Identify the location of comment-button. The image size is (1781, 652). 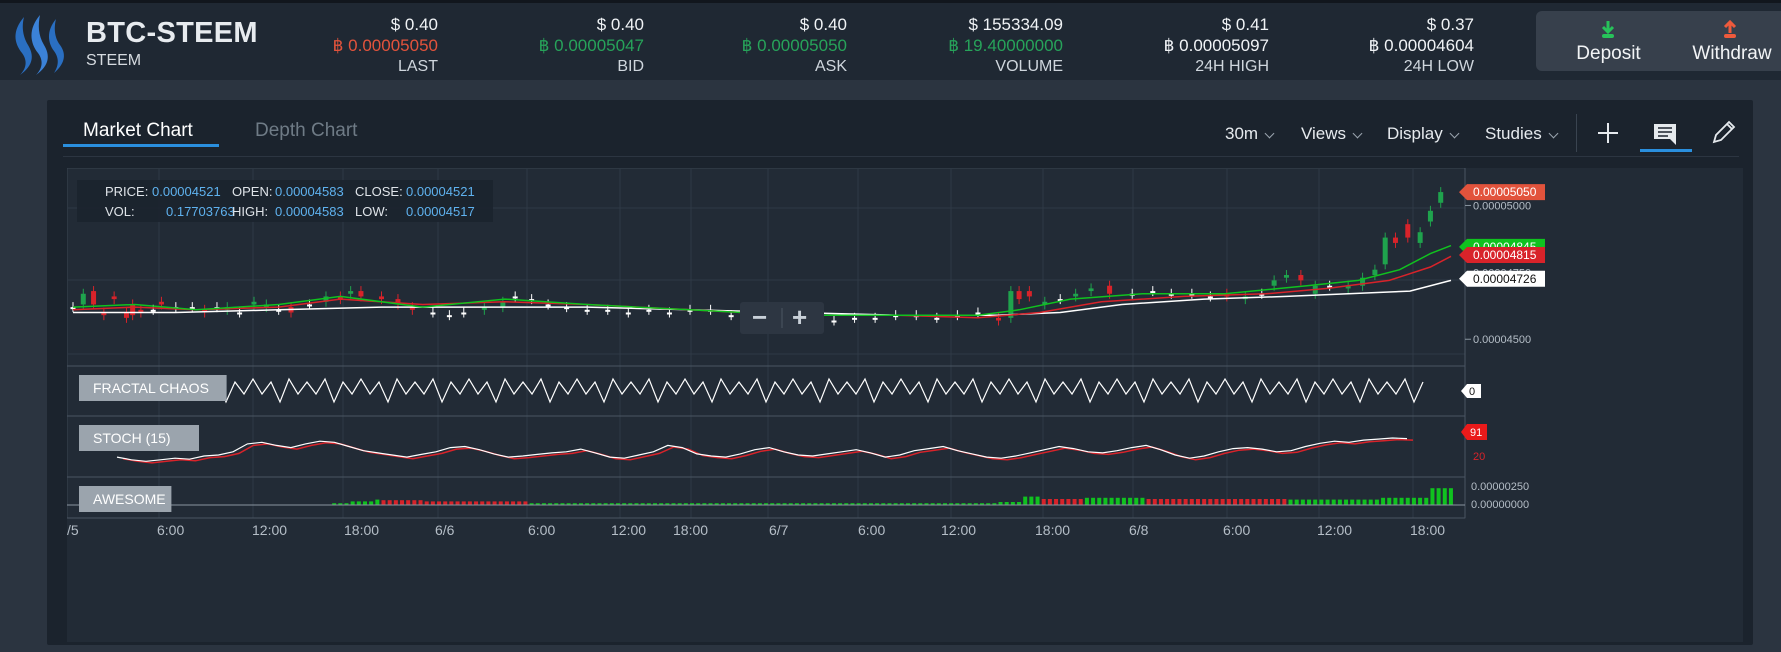
(1666, 133).